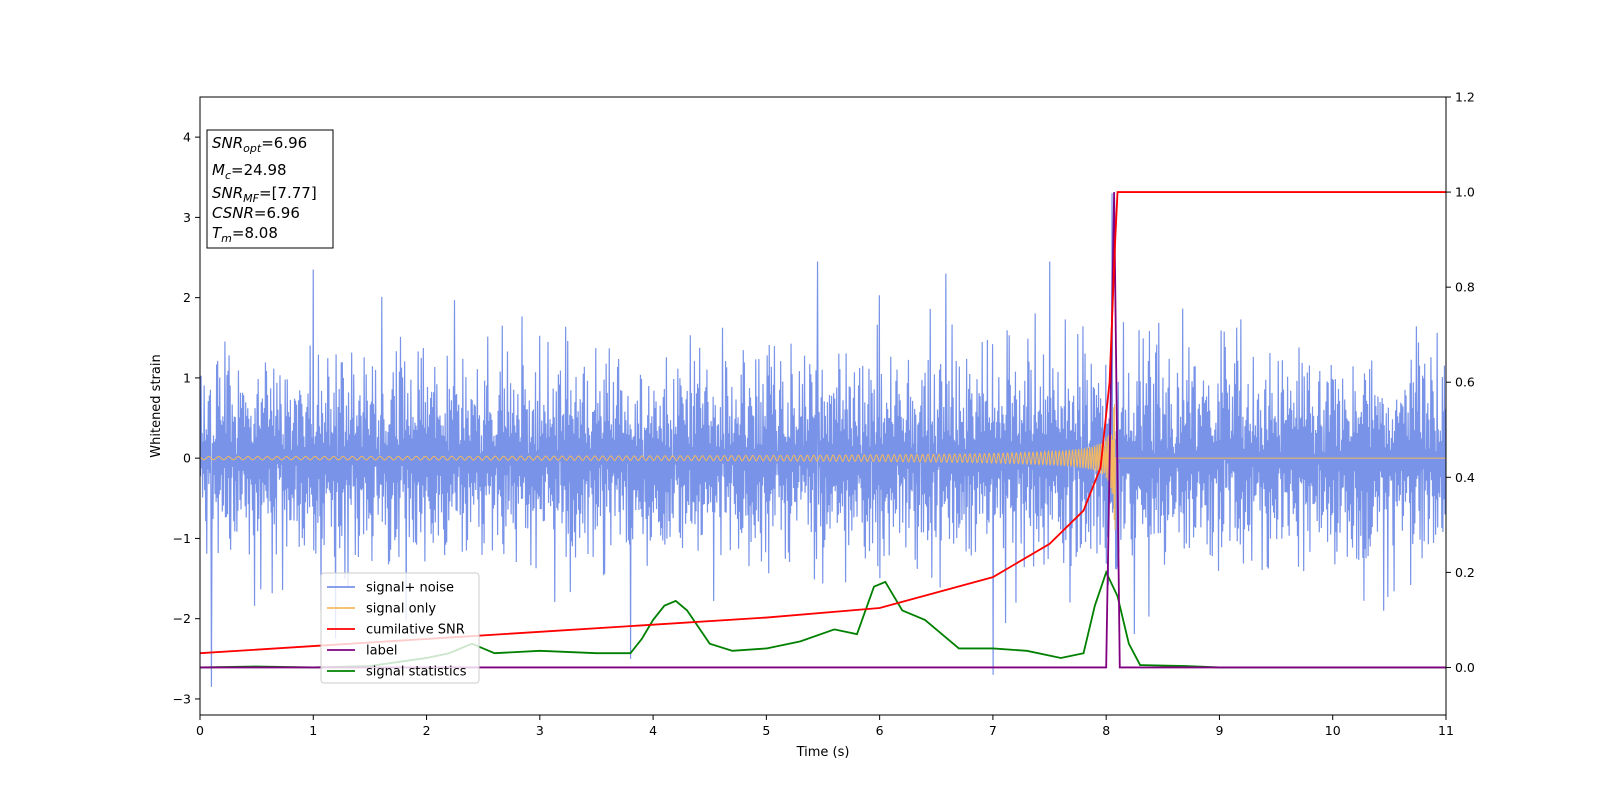 The image size is (1600, 800). I want to click on x-tick-label-4: 4, so click(653, 730).